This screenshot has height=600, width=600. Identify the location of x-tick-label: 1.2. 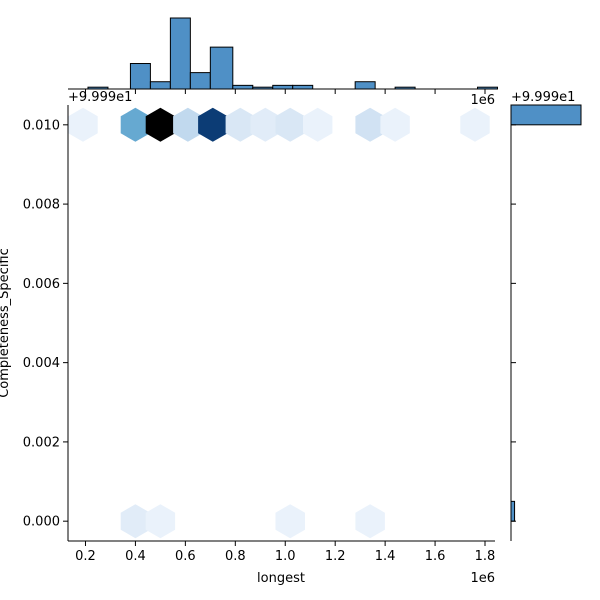
(335, 556).